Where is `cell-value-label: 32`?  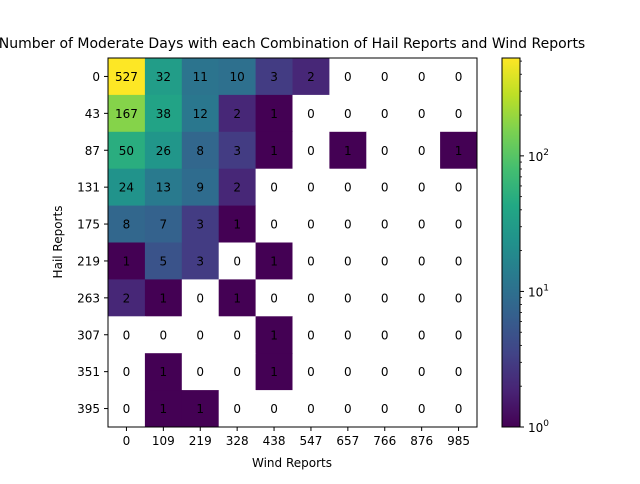
cell-value-label: 32 is located at coordinates (163, 77).